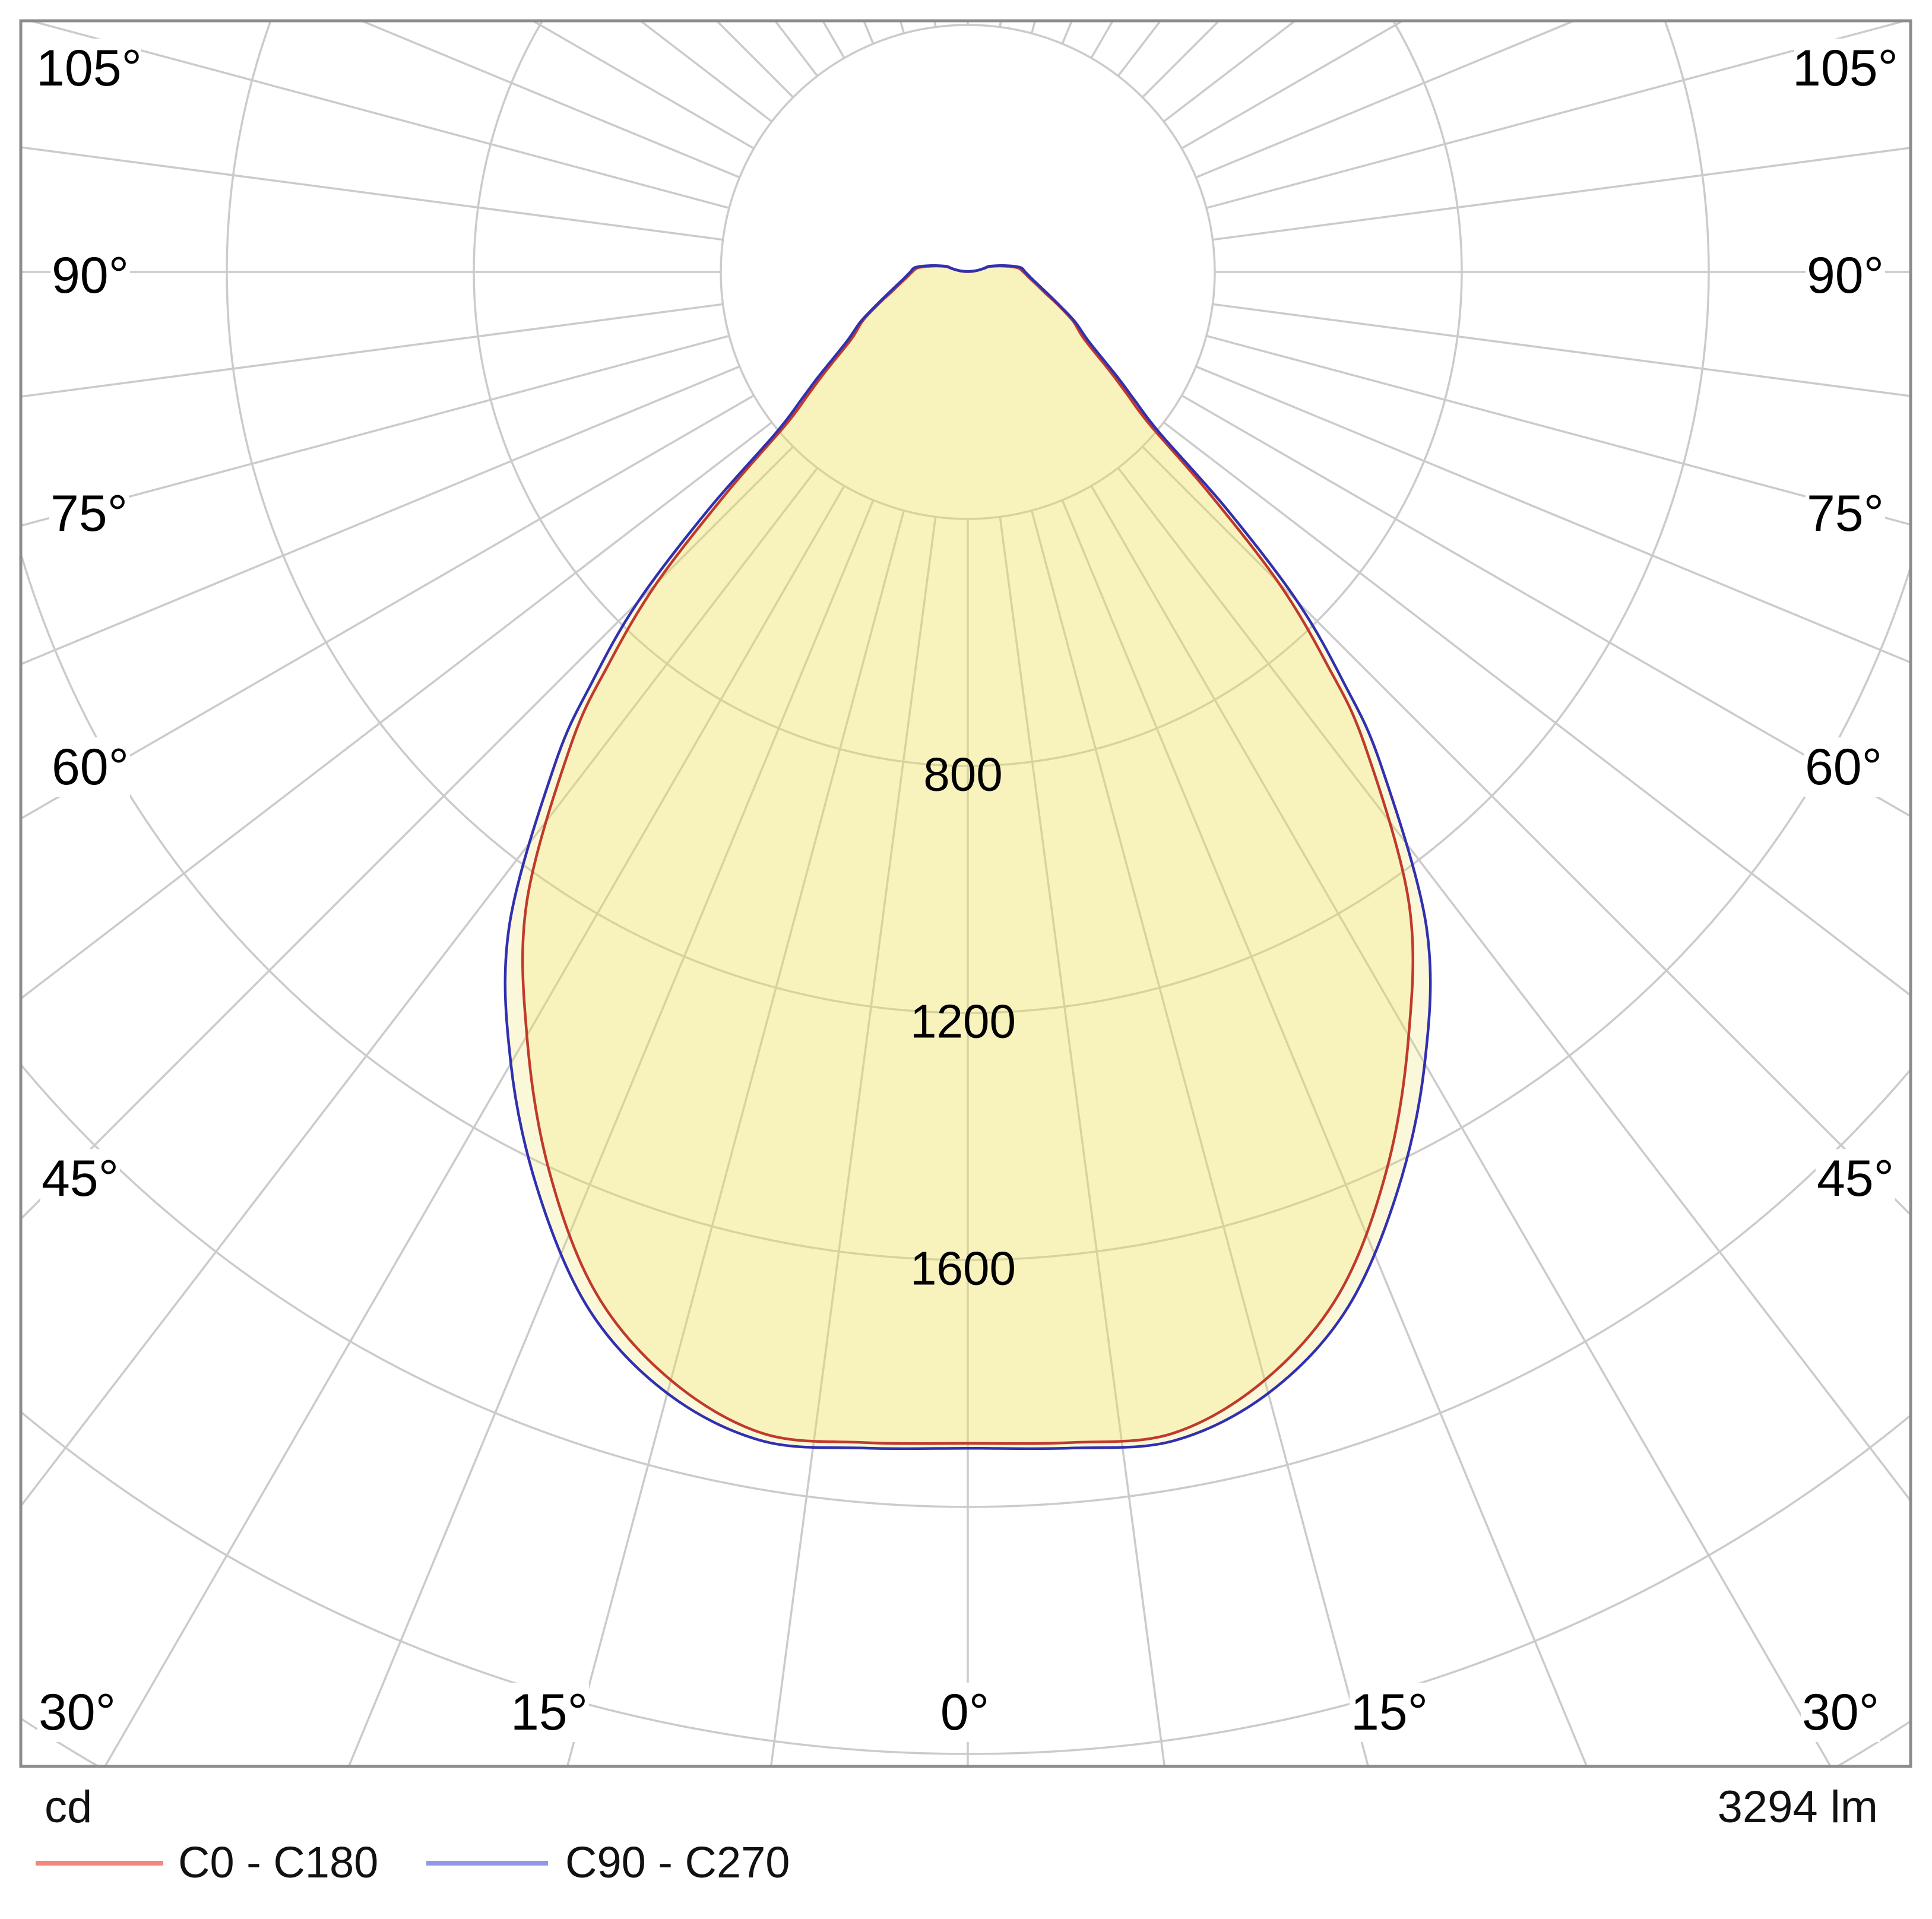  I want to click on angle-label-0-left: 0°, so click(965, 1712).